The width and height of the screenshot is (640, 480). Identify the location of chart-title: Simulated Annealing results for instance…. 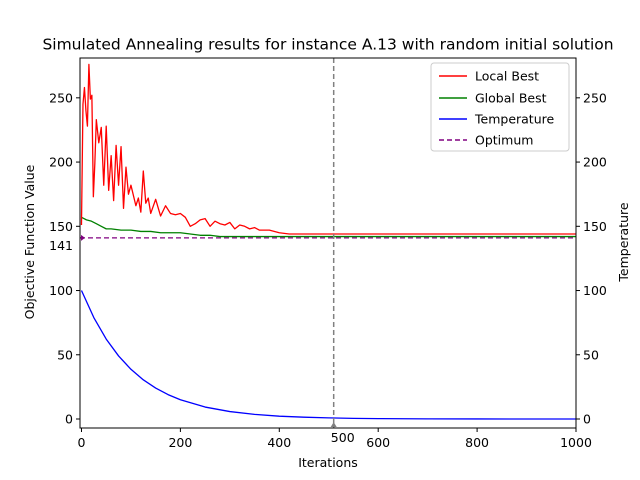
(327, 45).